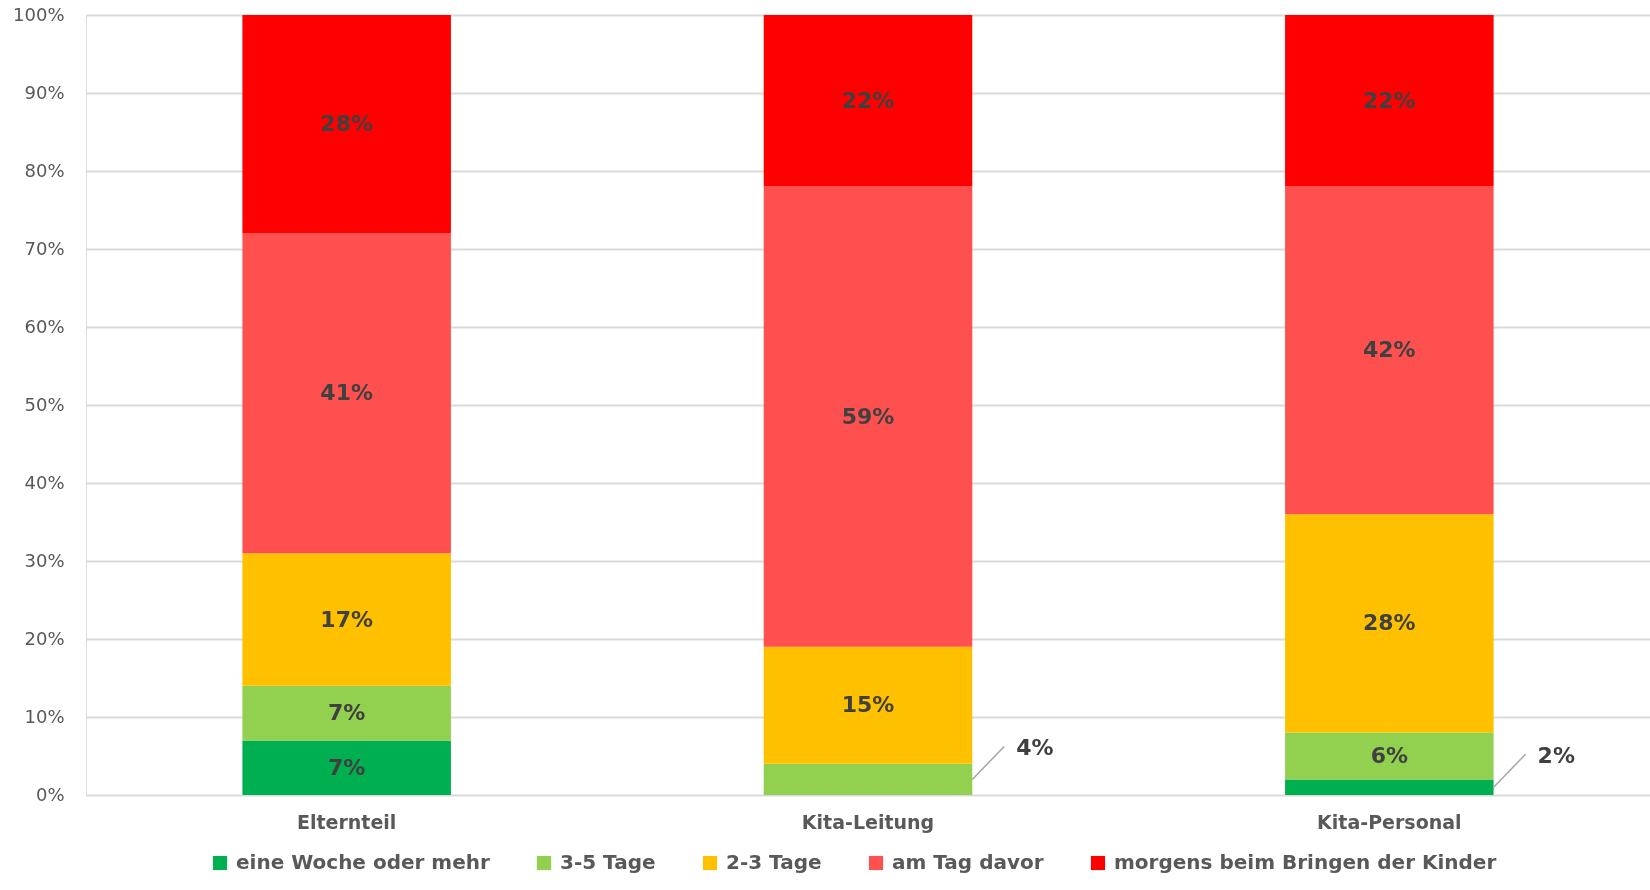  What do you see at coordinates (44, 326) in the screenshot?
I see `y-tick-label: 60%` at bounding box center [44, 326].